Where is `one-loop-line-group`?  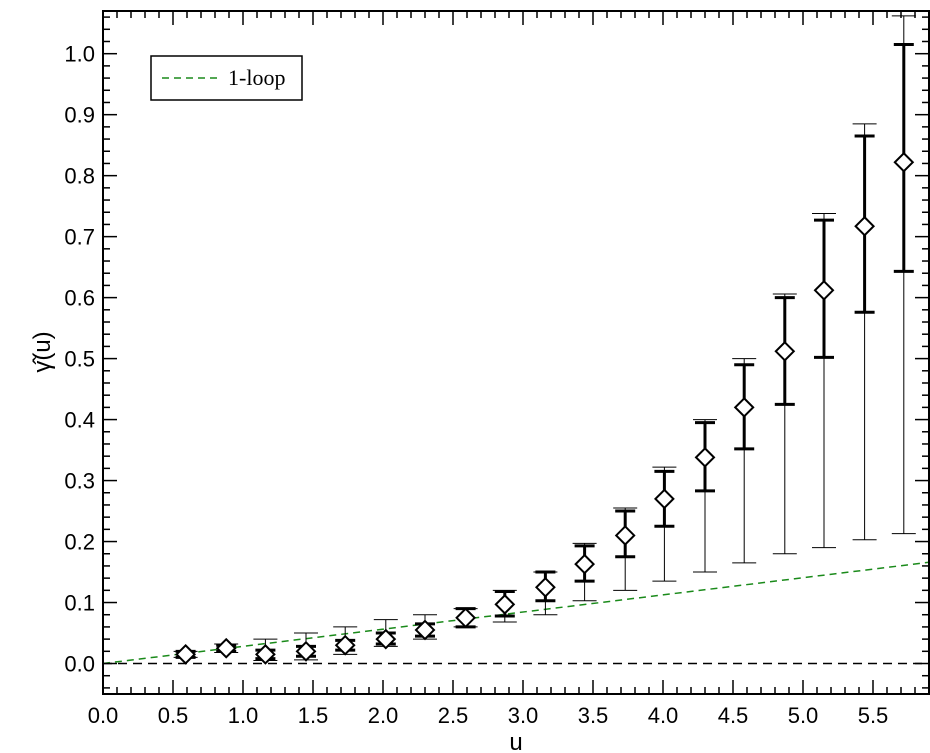
one-loop-line-group is located at coordinates (516, 613).